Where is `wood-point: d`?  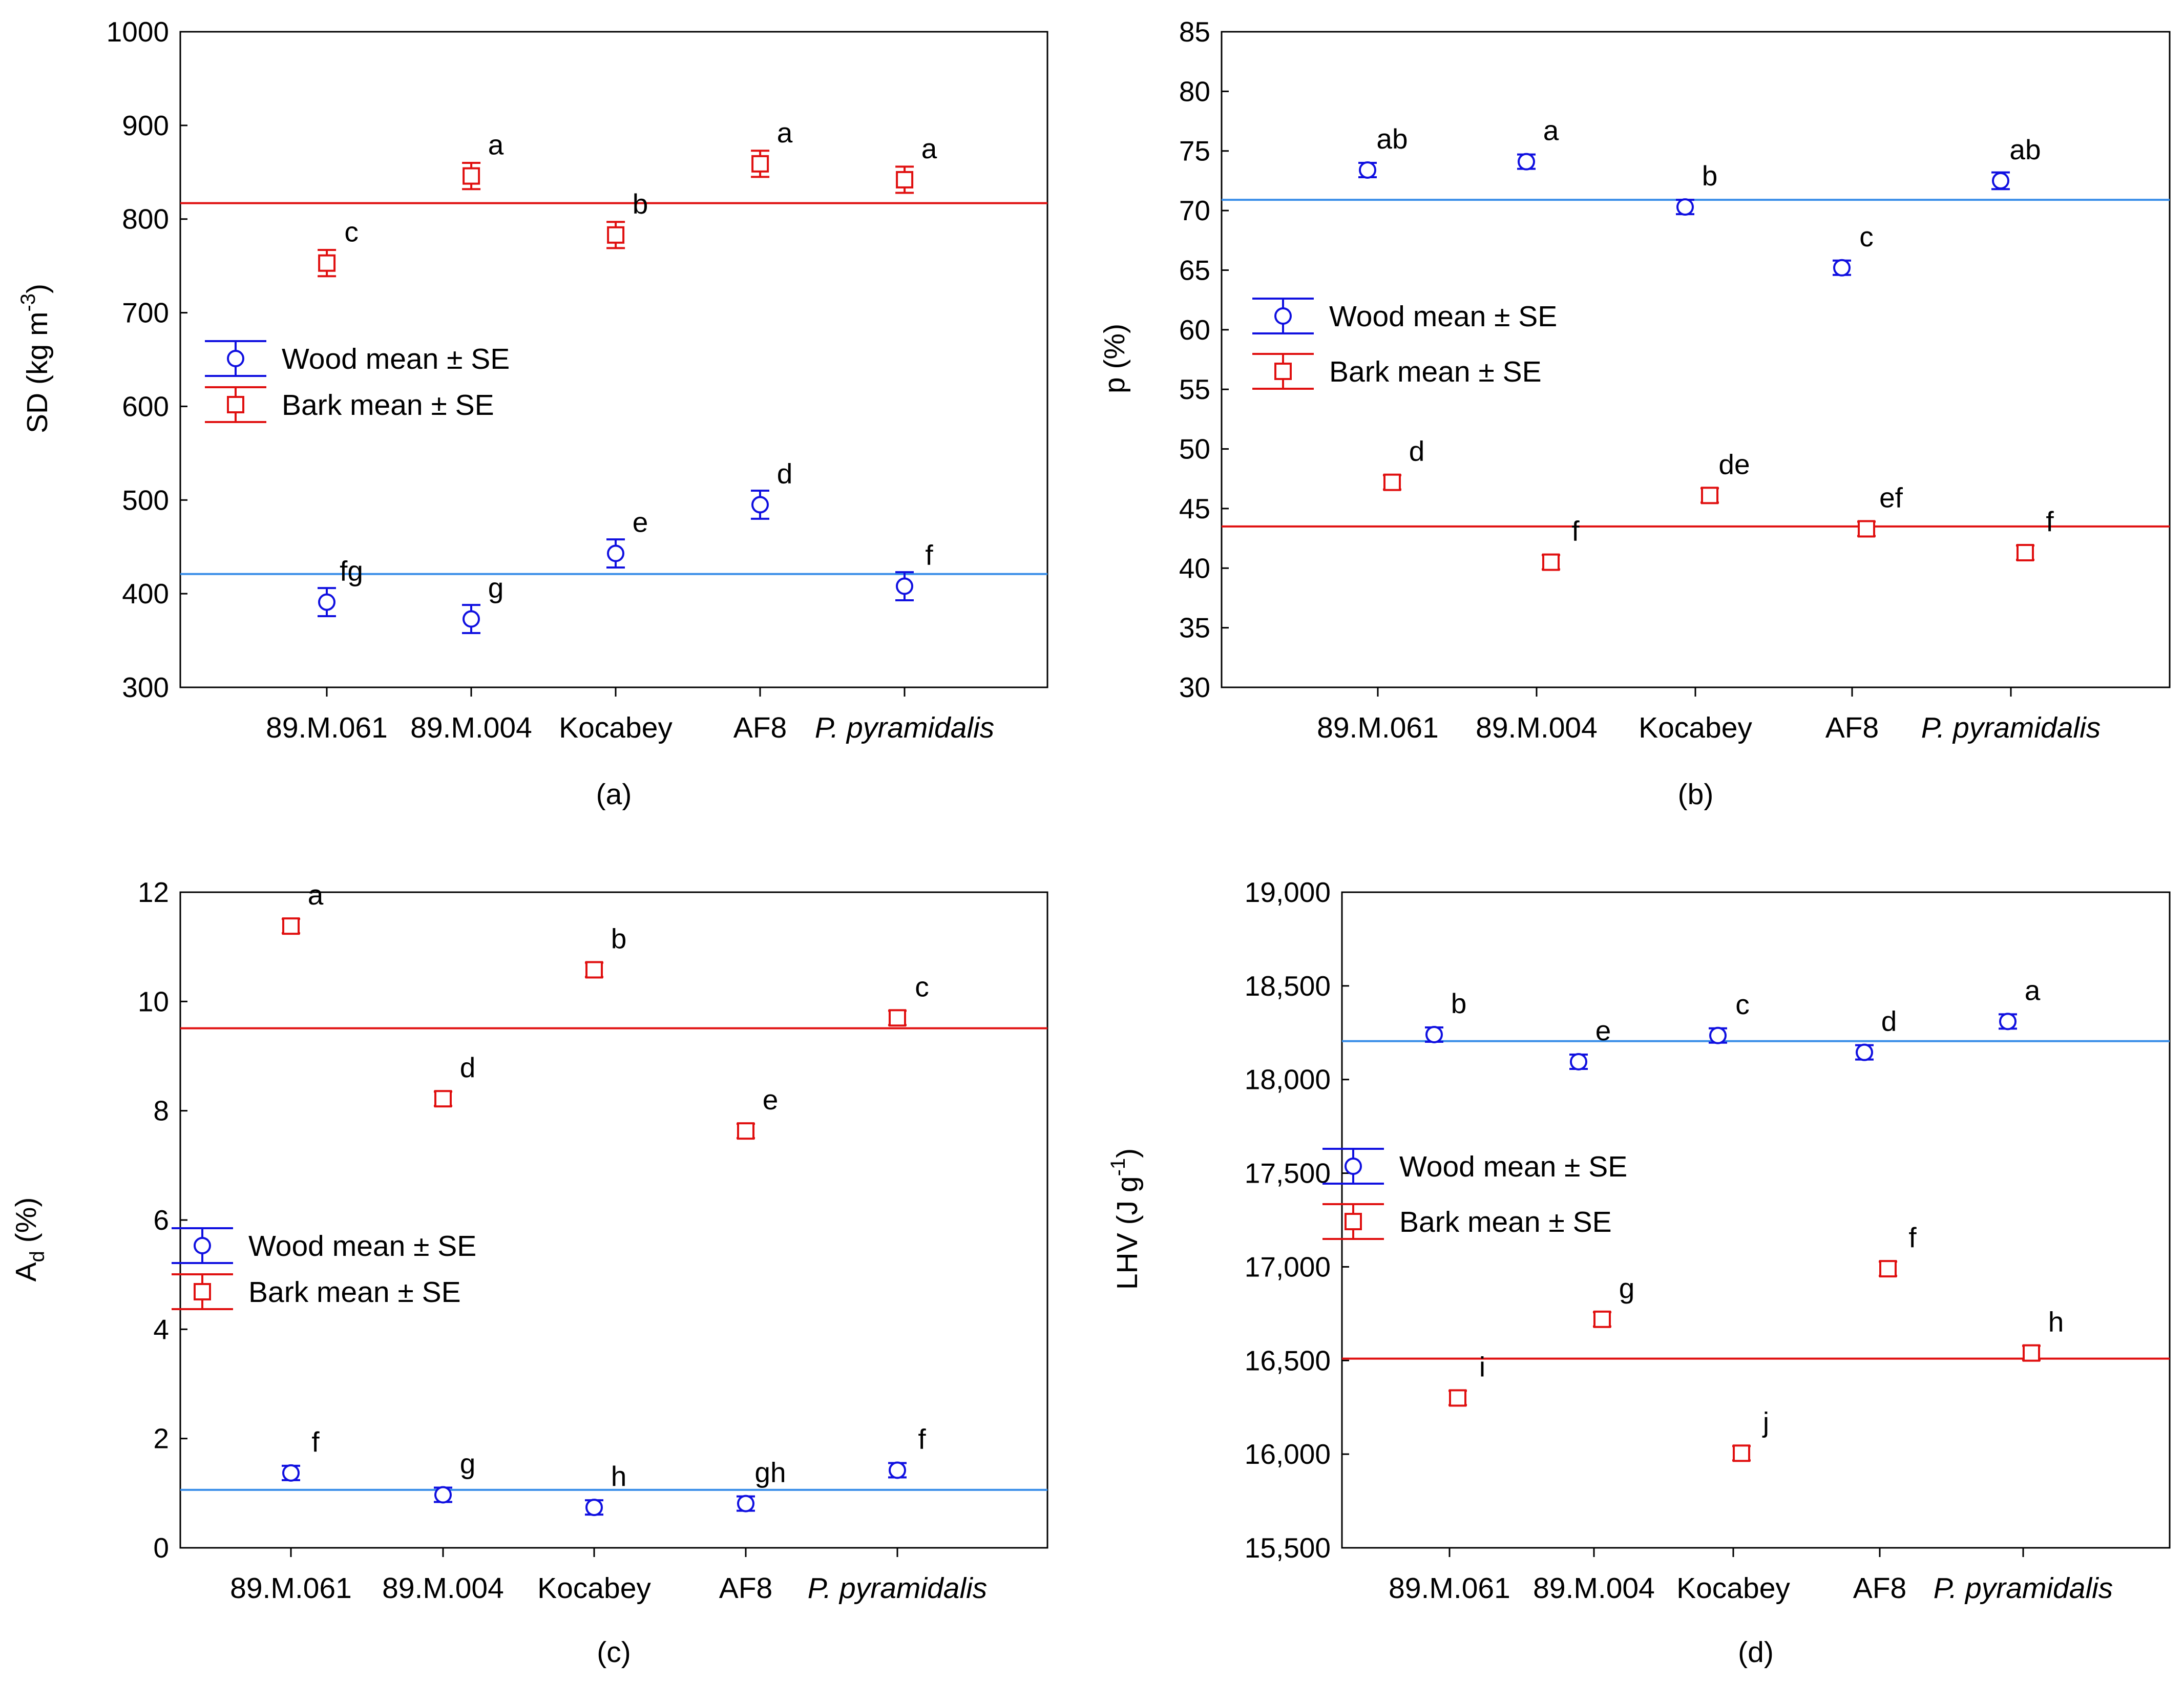
wood-point: d is located at coordinates (1876, 1033).